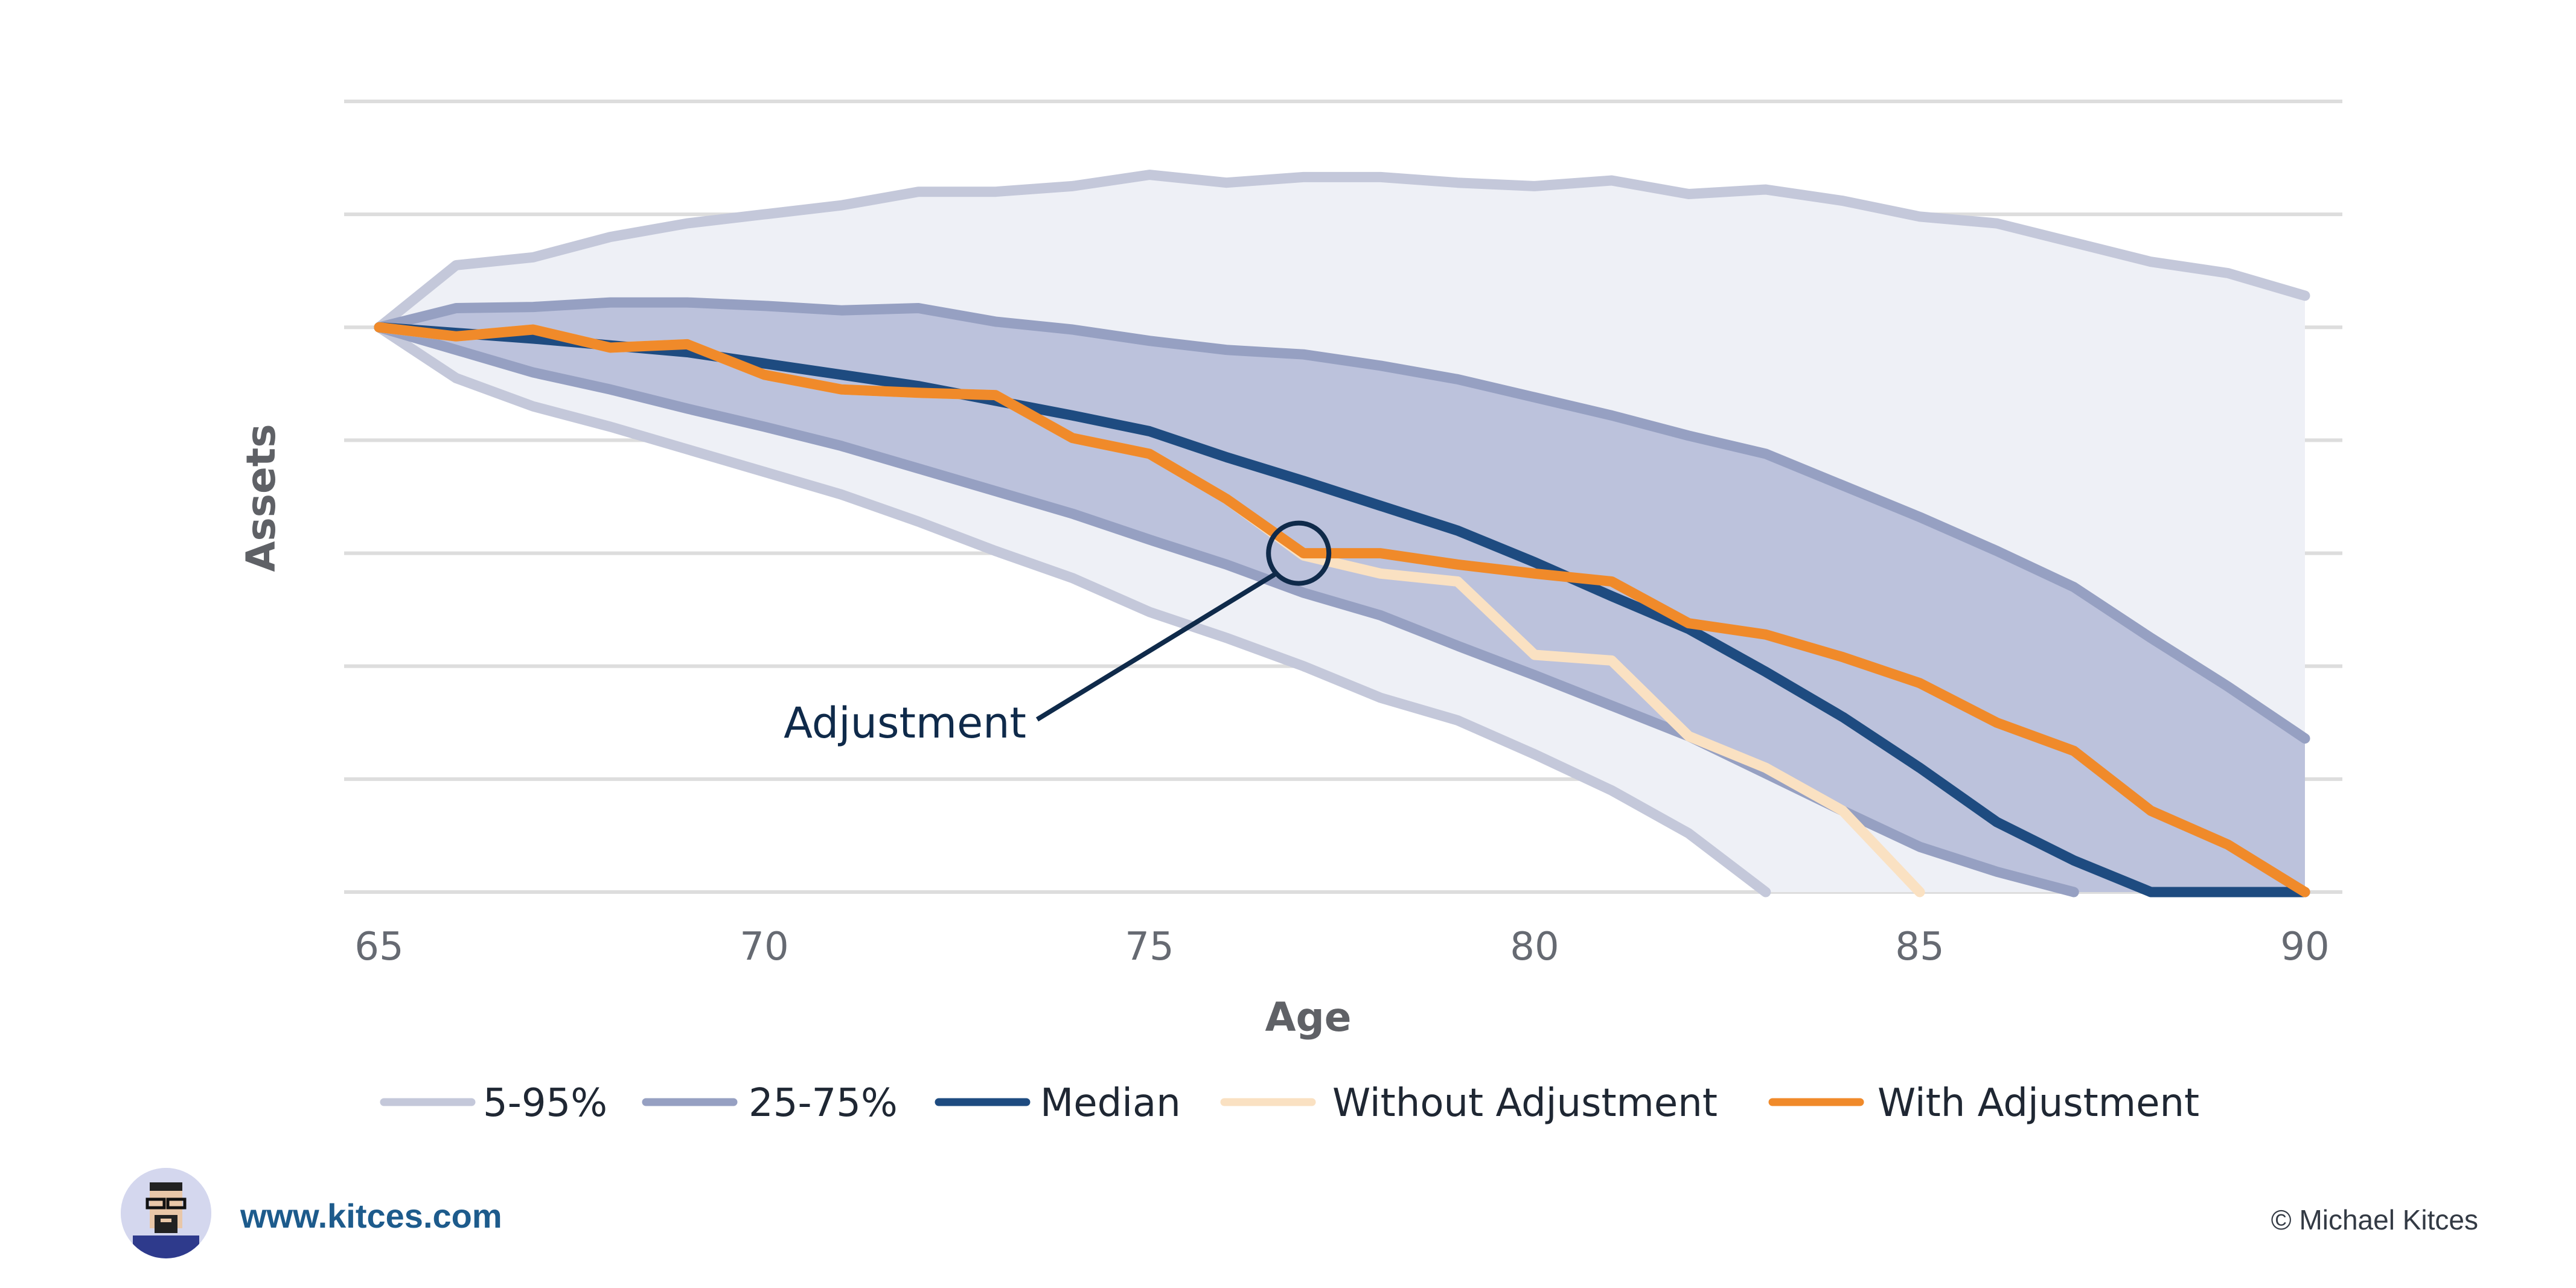  I want to click on x-tick-label: 80, so click(1534, 947).